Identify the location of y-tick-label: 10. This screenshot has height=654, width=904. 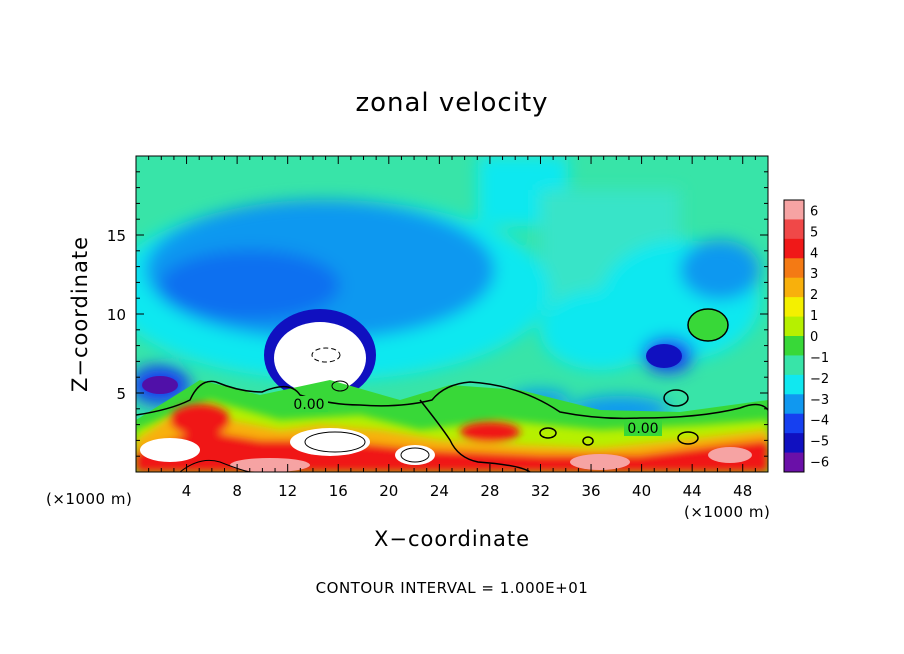
(116, 315).